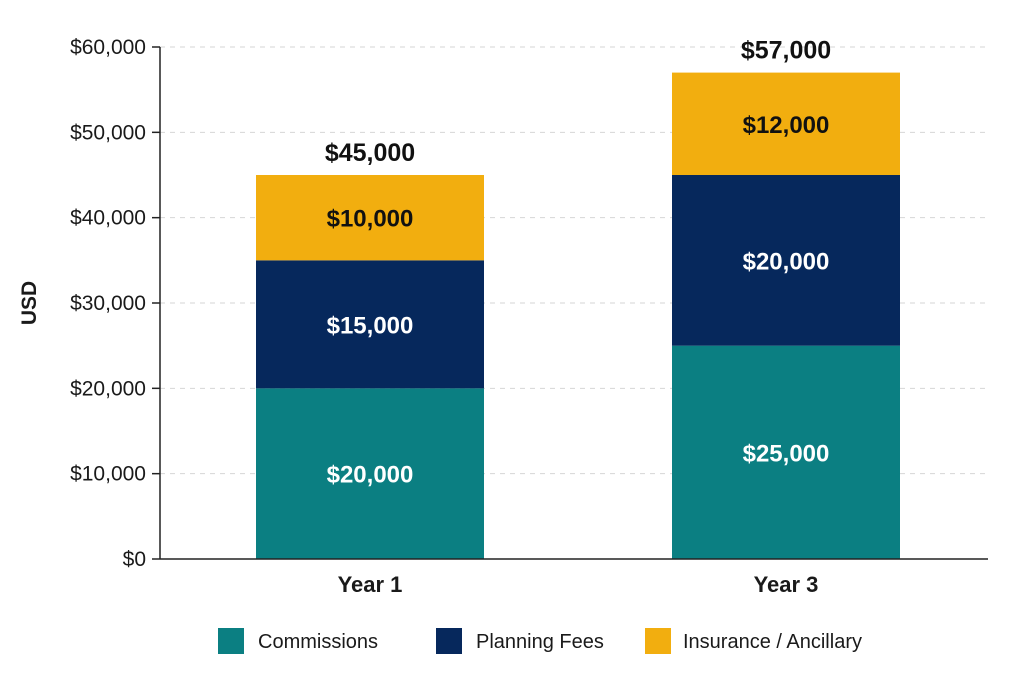 The image size is (1024, 683). I want to click on segment-value-label: $15,000, so click(370, 325).